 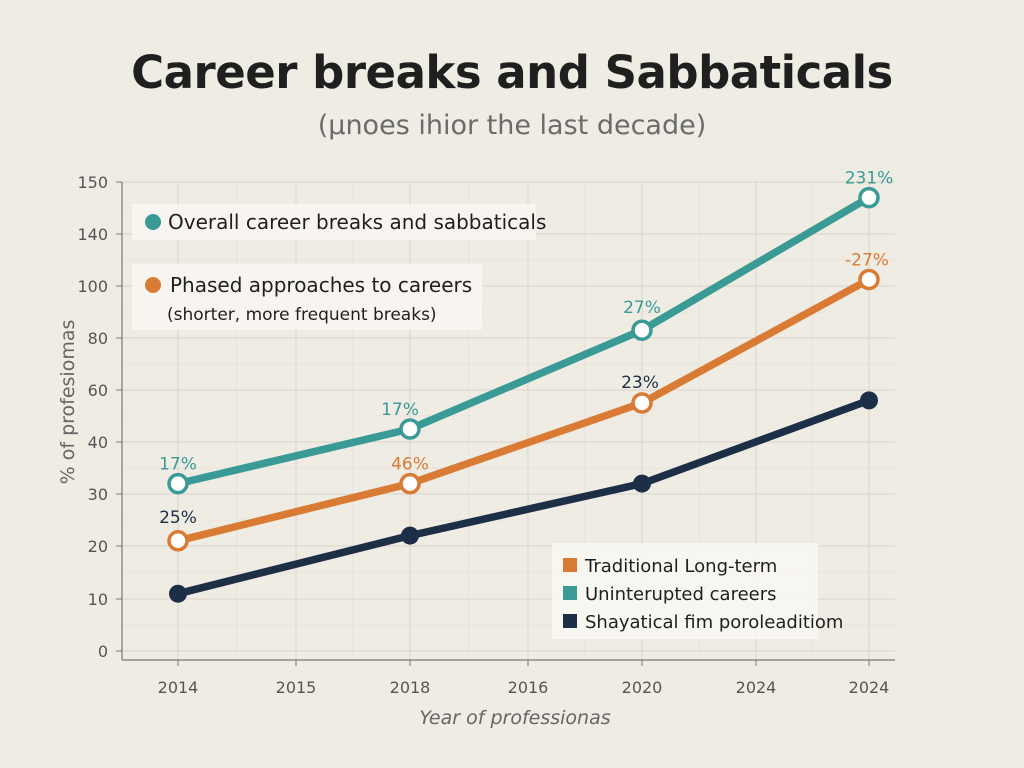 I want to click on x-axis-ticks: 2014 2015 2018 2016 2020 2024 2024, so click(x=524, y=678).